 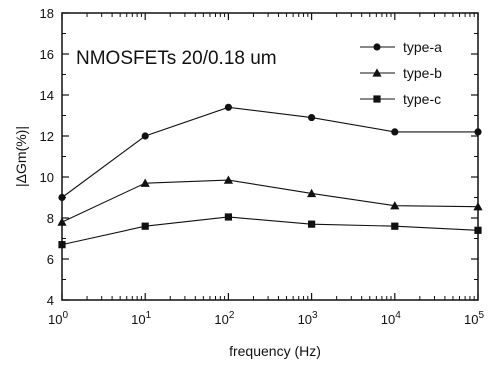 I want to click on x-tick-exponent: 5, so click(x=481, y=315).